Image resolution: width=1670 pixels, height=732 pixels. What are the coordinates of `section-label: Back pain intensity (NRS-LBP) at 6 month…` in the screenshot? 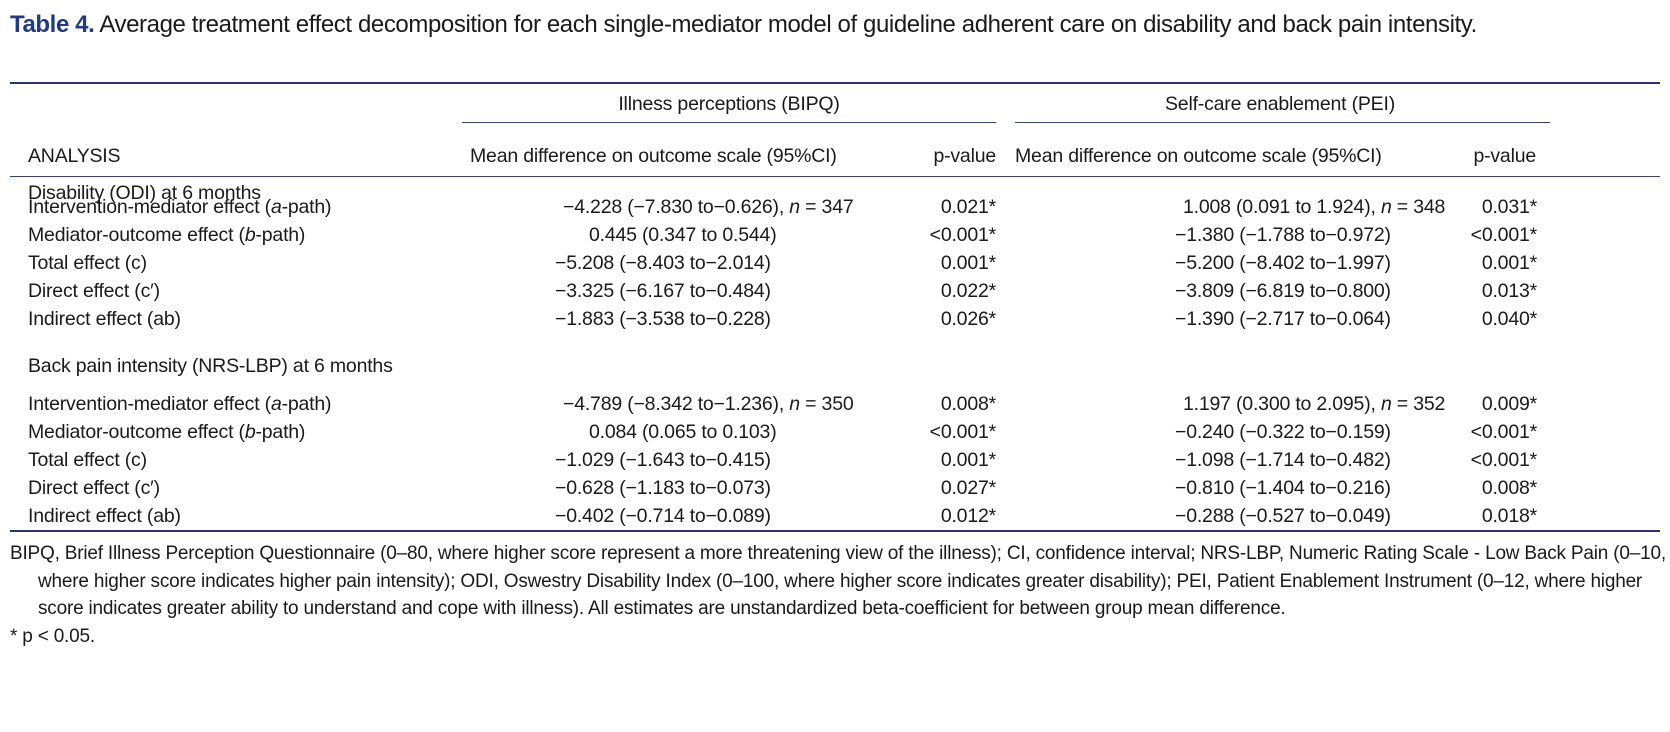 It's located at (210, 366).